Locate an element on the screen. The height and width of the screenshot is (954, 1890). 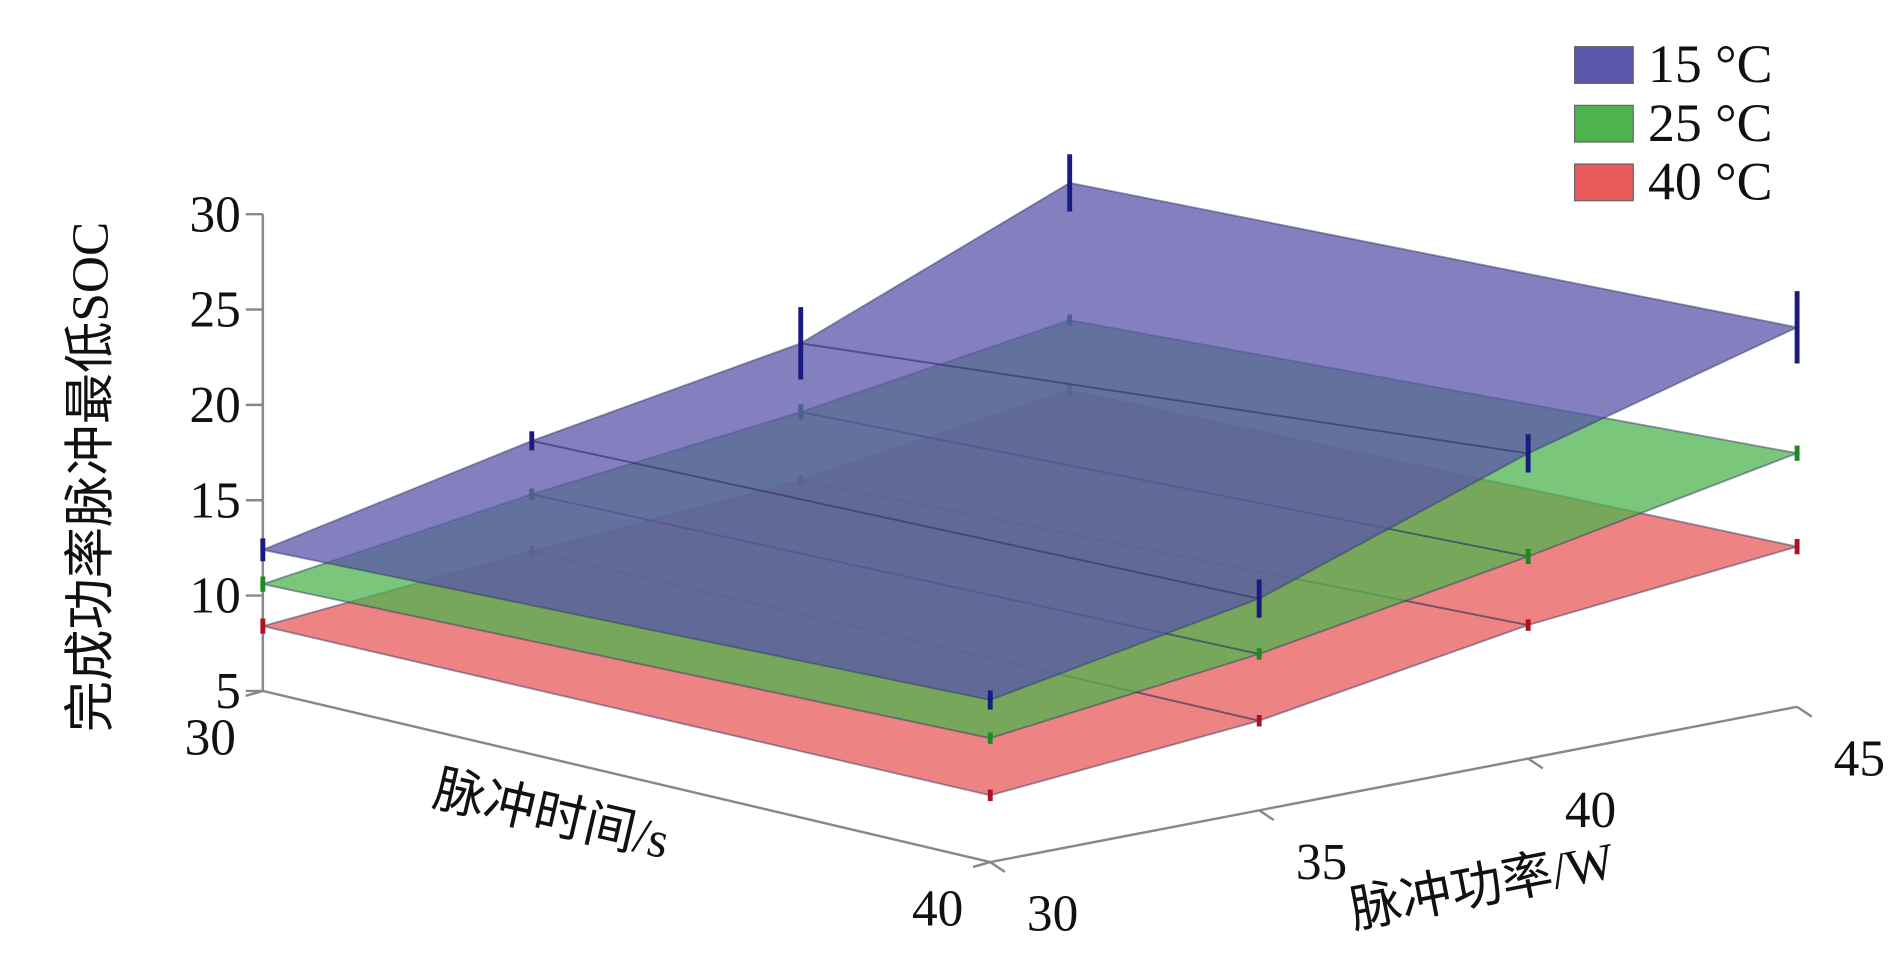
x-axis is located at coordinates (626, 776).